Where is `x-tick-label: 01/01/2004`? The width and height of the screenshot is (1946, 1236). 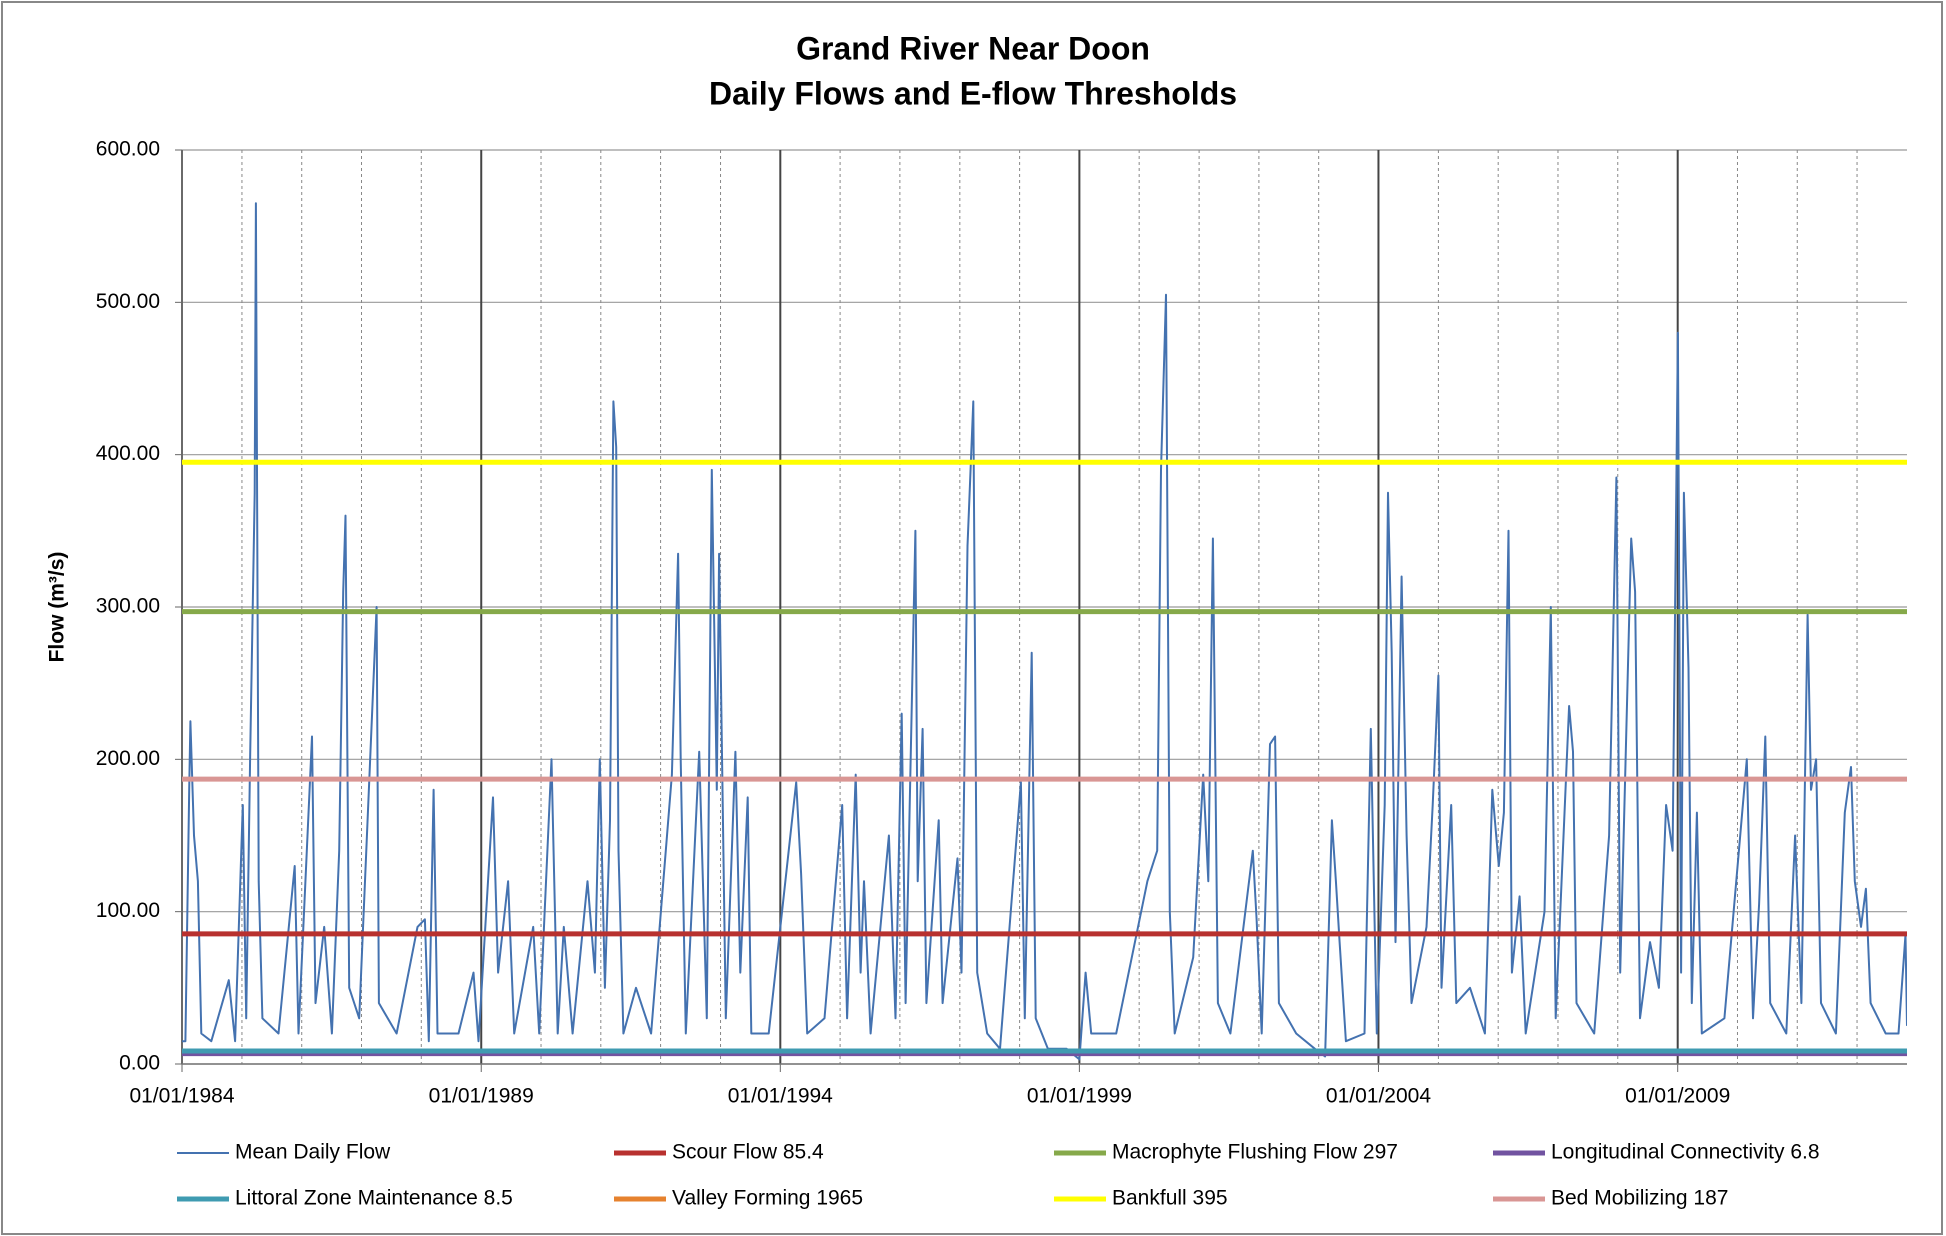 x-tick-label: 01/01/2004 is located at coordinates (1378, 1096).